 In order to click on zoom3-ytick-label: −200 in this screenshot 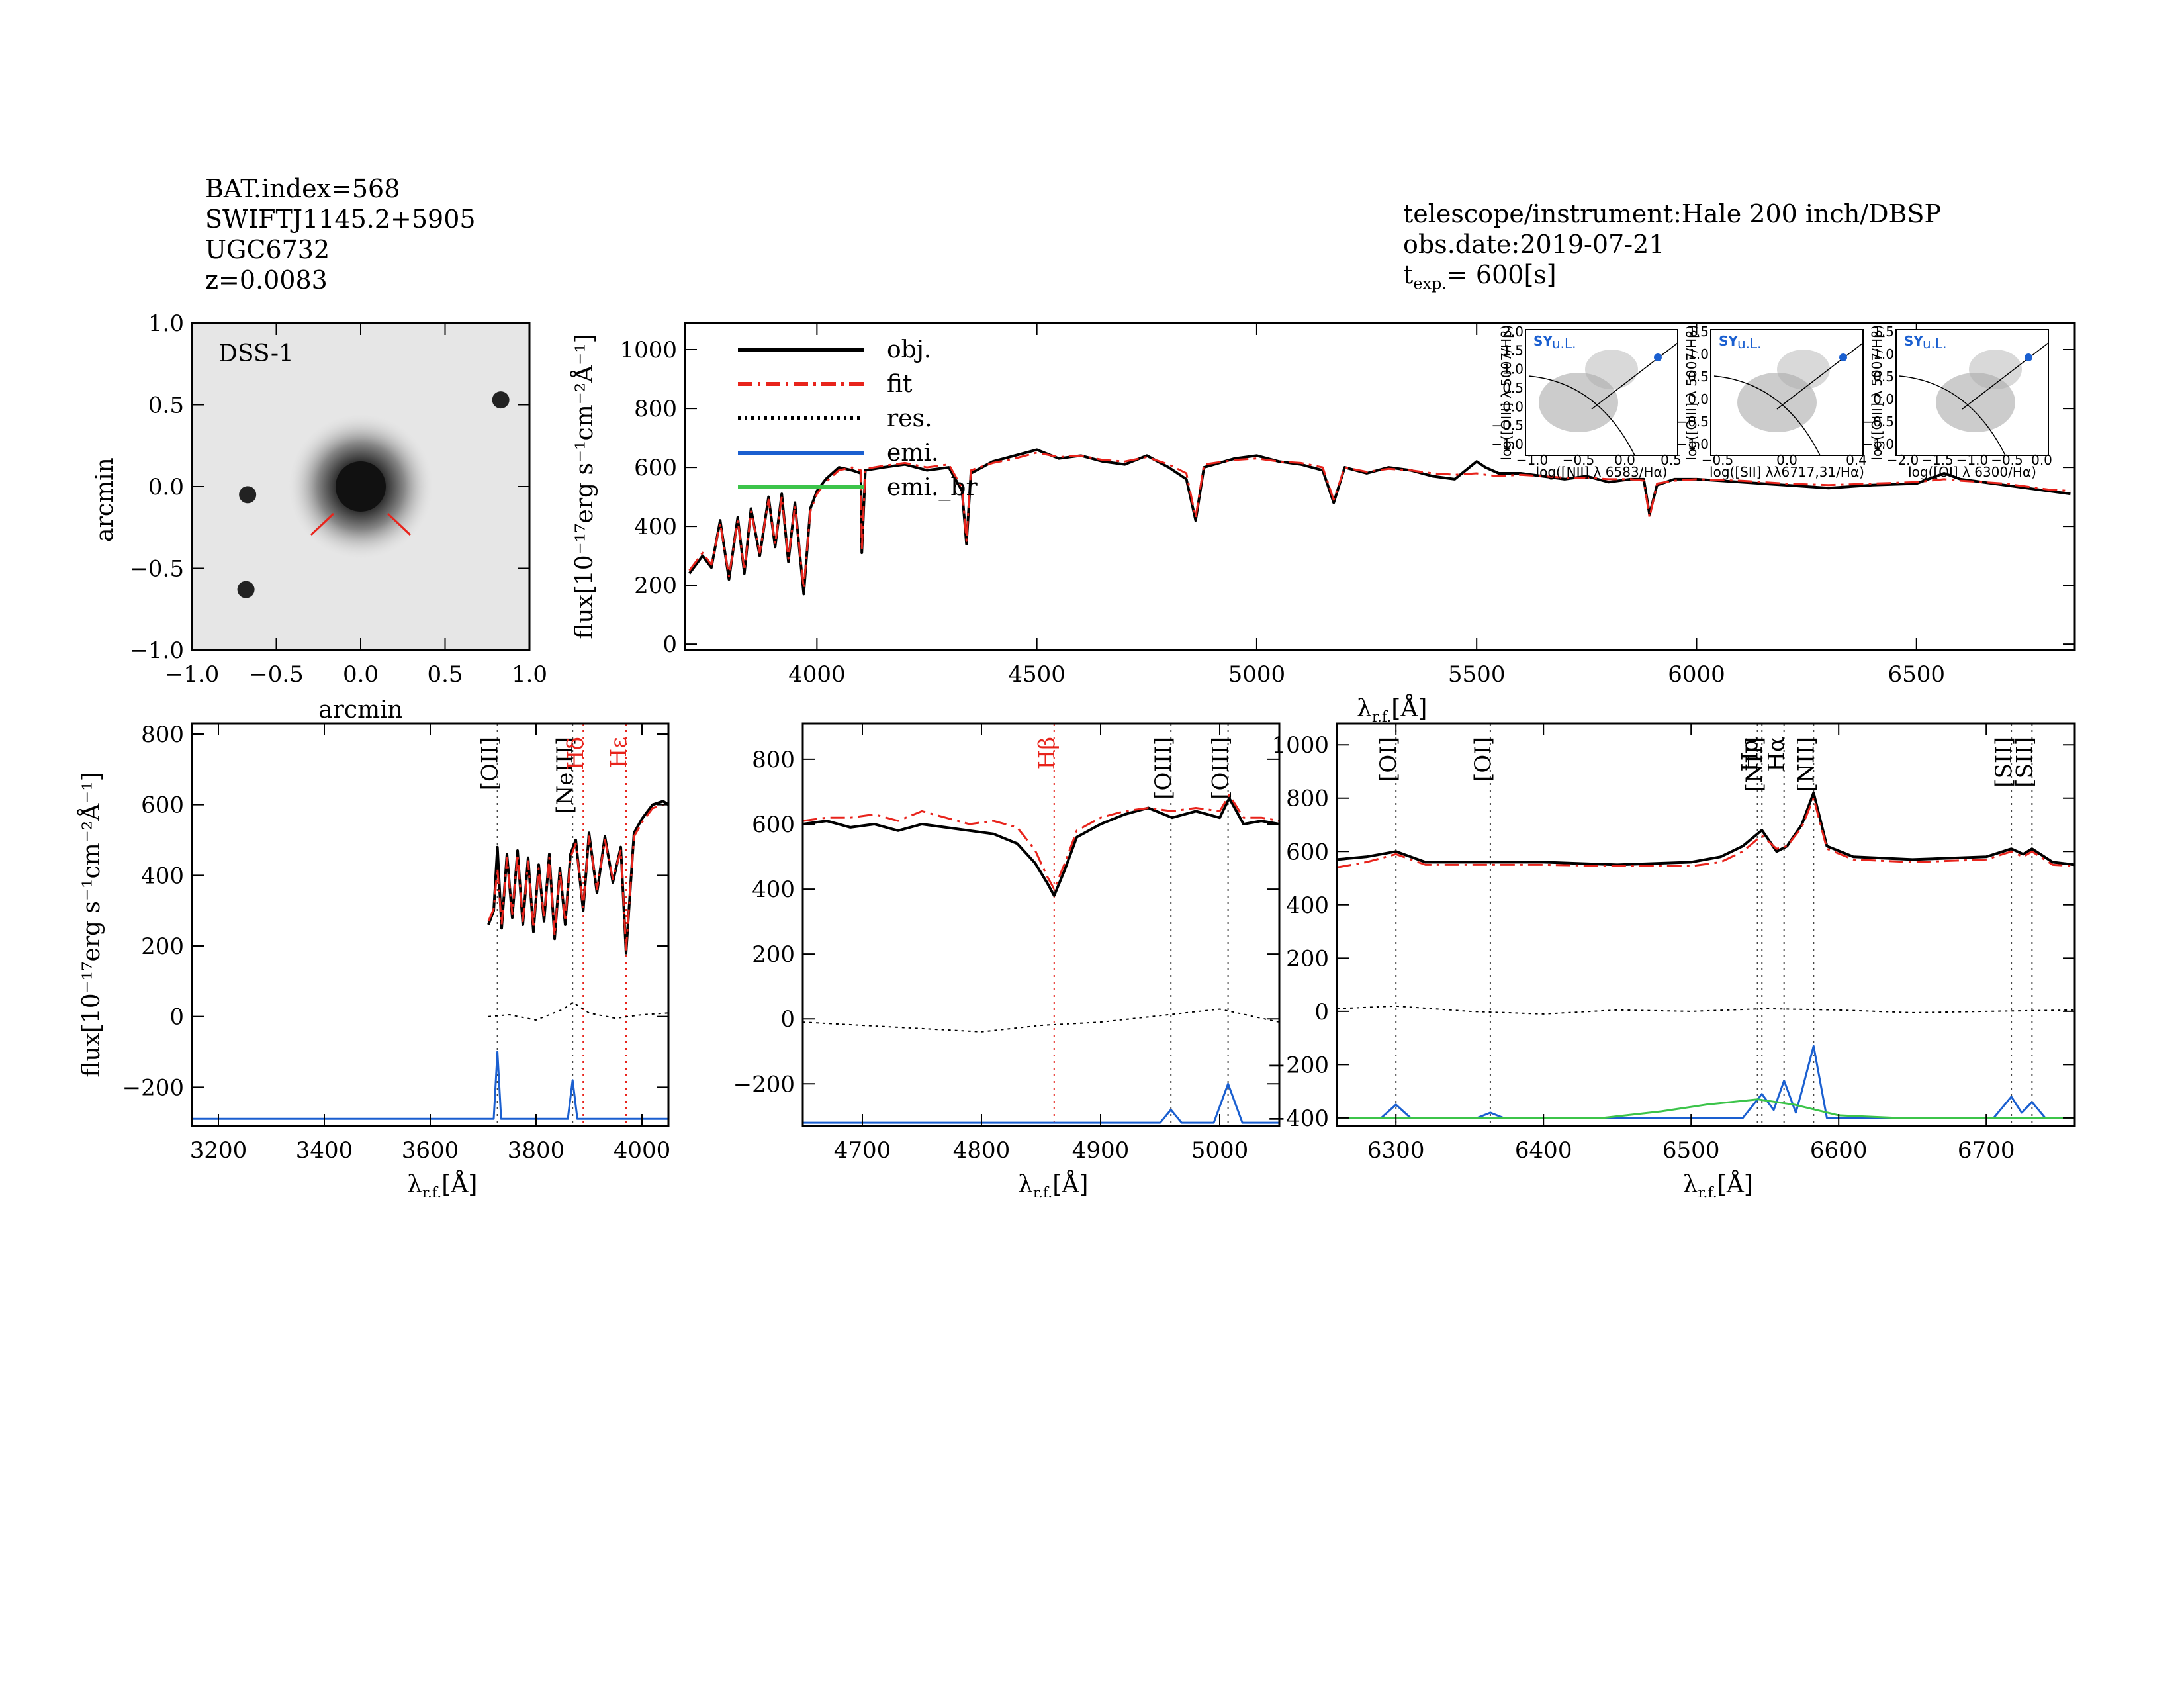, I will do `click(1298, 1065)`.